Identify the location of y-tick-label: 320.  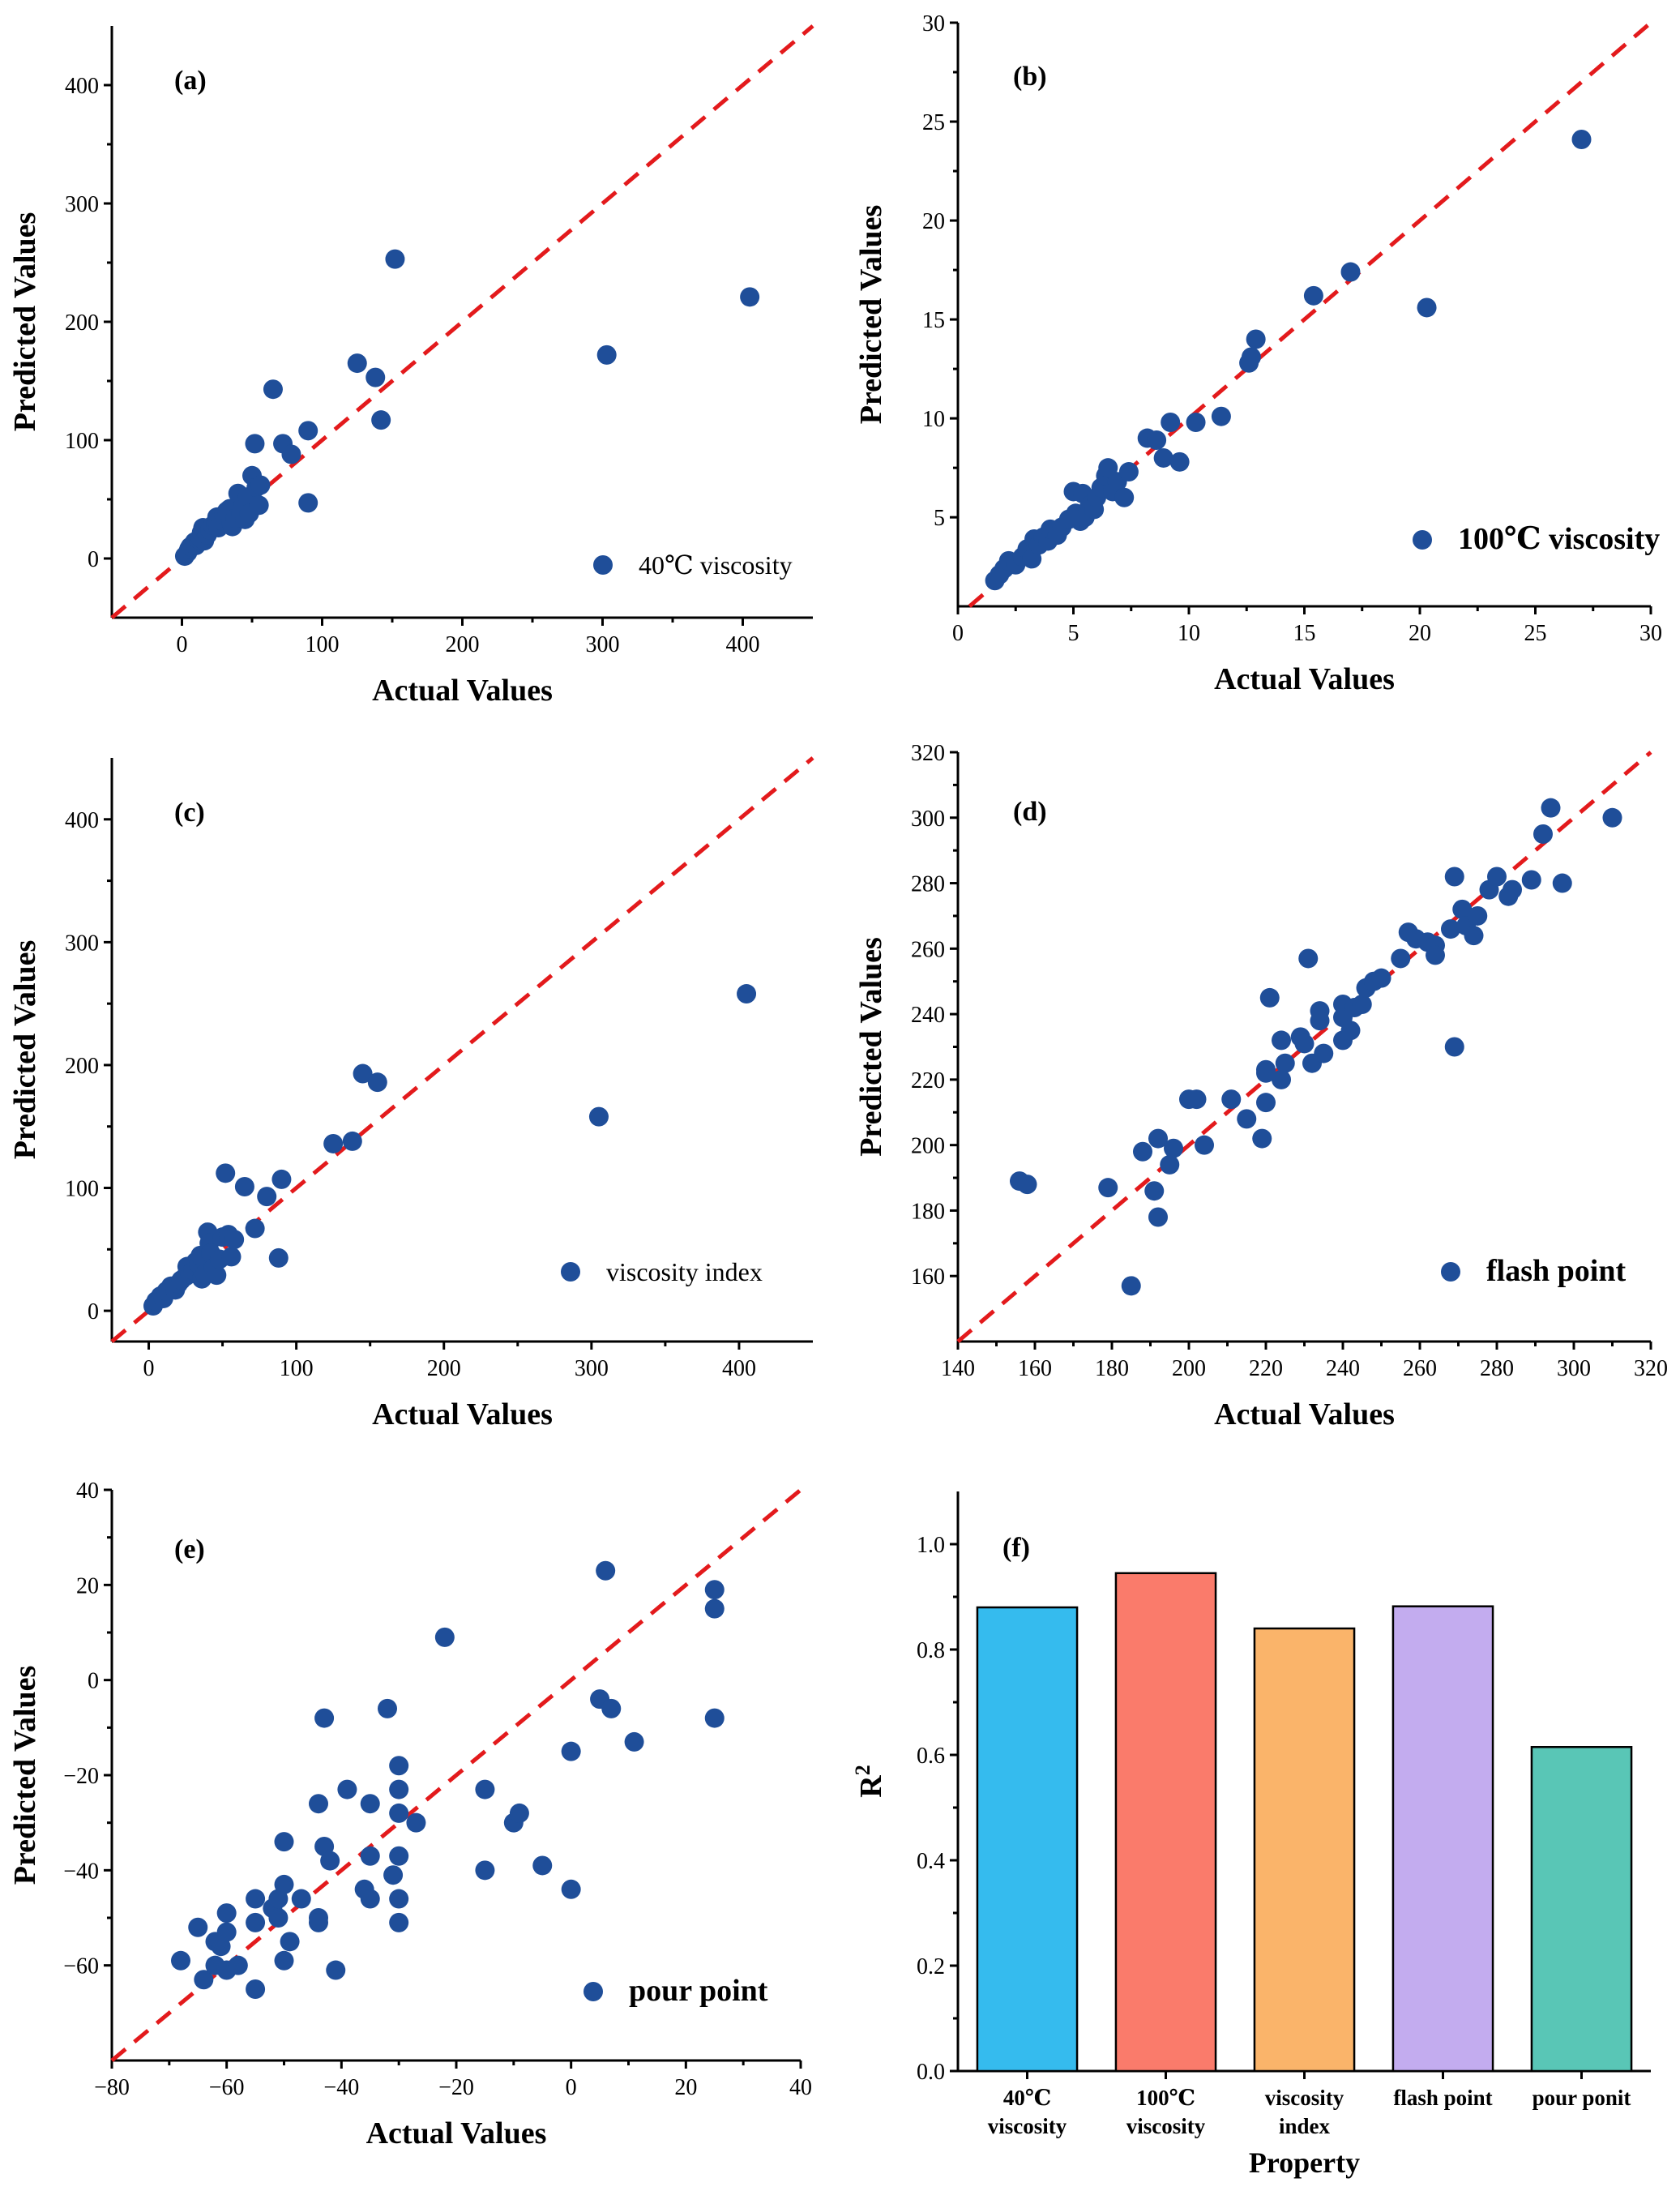
(928, 753).